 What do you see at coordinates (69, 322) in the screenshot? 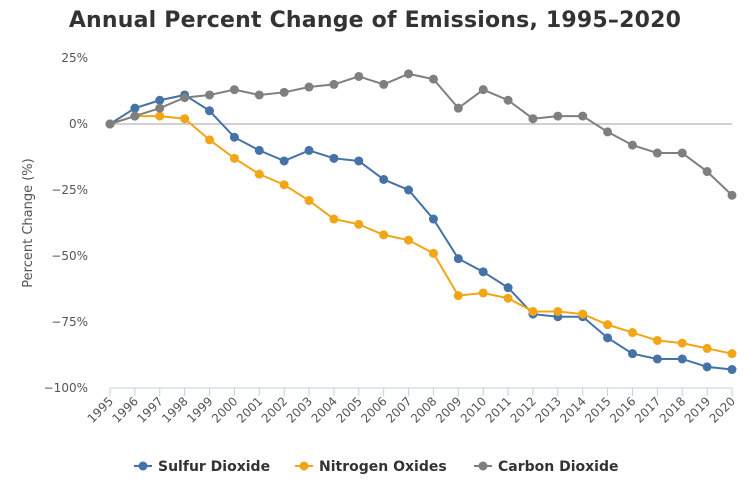
I see `y-tick-label: −75%` at bounding box center [69, 322].